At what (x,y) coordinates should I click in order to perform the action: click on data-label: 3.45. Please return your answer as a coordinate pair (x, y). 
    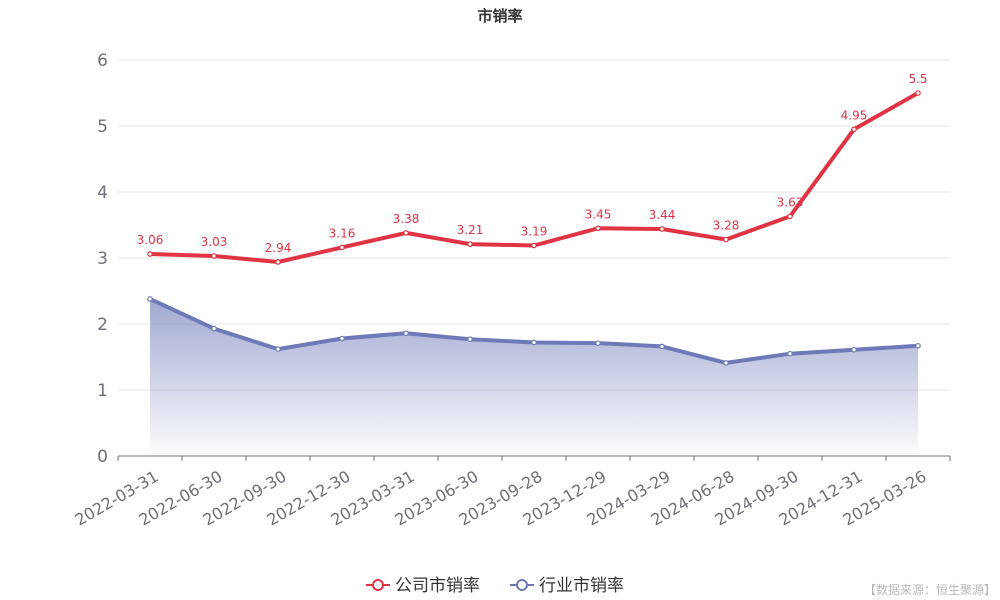
    Looking at the image, I should click on (598, 214).